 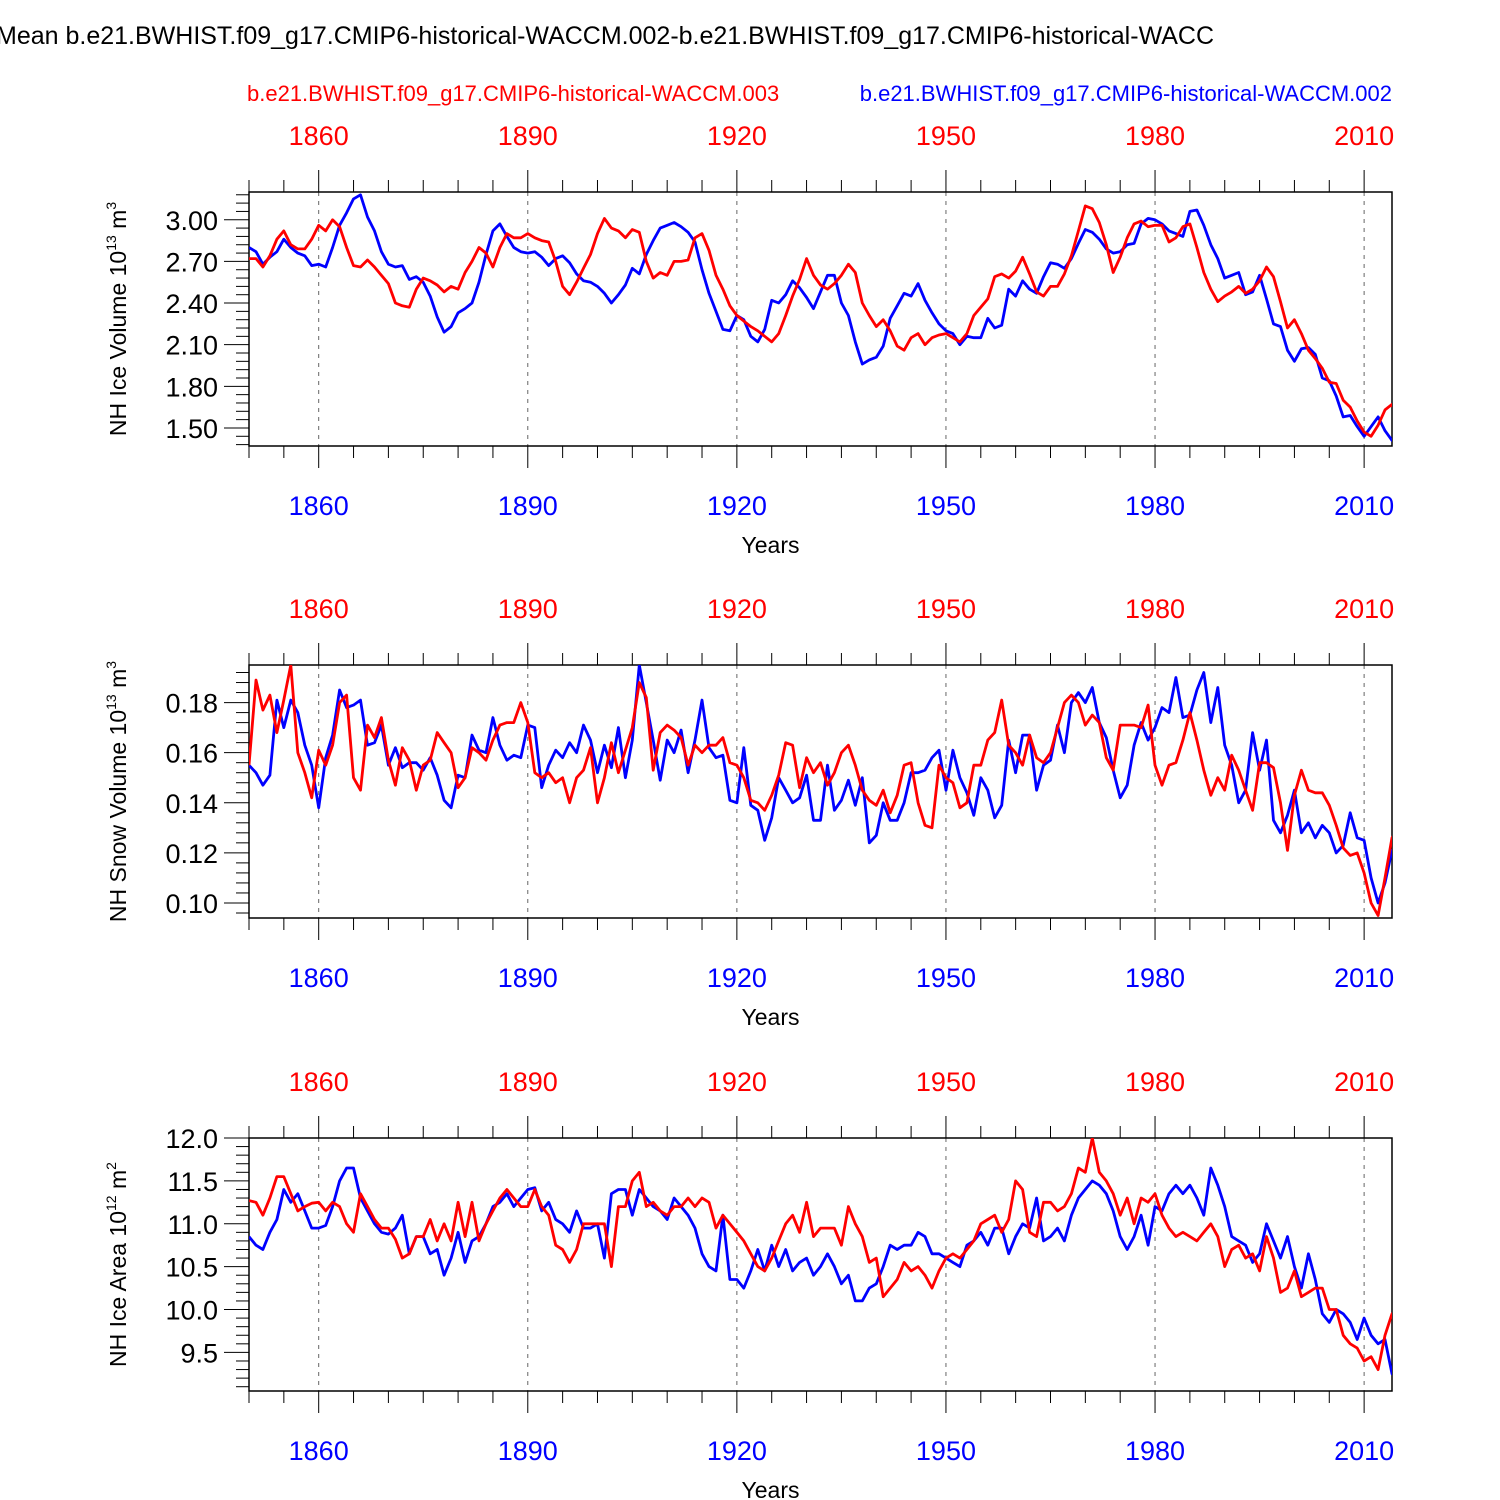 I want to click on y-axis-label: NH Ice Area 1012 m2, so click(x=117, y=1264).